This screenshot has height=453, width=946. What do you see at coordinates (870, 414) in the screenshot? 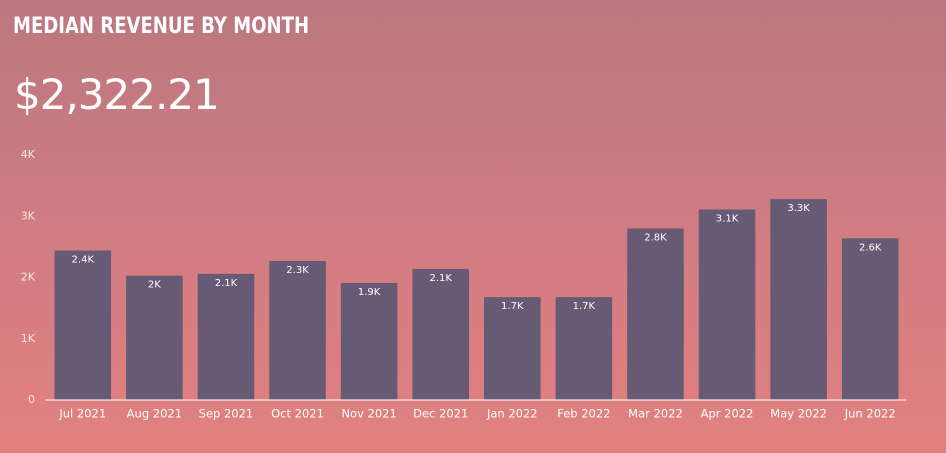
I see `x-tick-label: Jun 2022` at bounding box center [870, 414].